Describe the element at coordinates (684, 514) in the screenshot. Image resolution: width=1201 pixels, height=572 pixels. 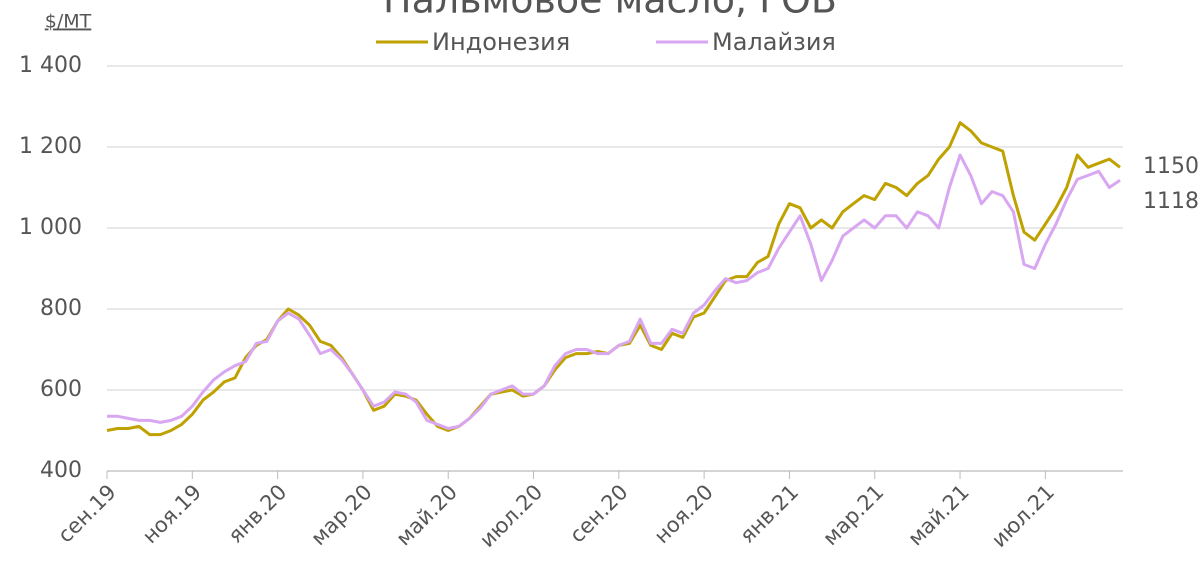
I see `x-tick-label: ноя.20` at that location.